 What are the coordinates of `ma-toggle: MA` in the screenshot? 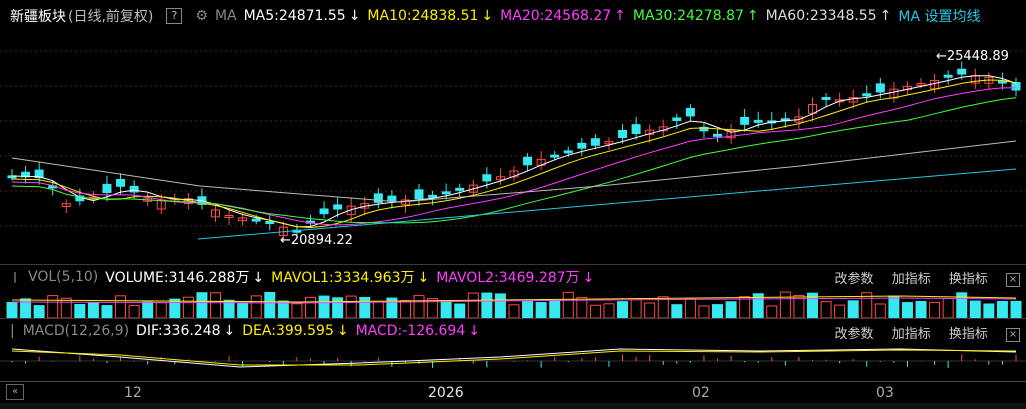 It's located at (225, 16).